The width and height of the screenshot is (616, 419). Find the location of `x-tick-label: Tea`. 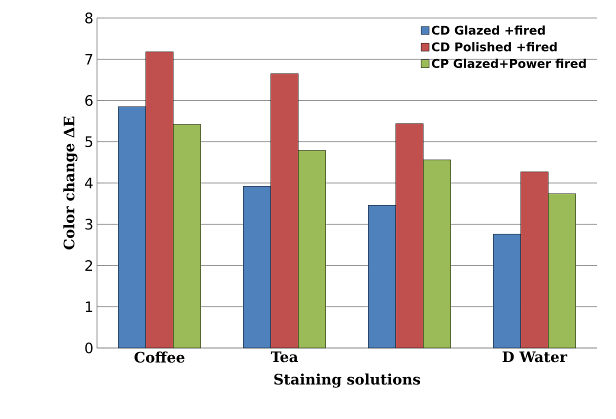

x-tick-label: Tea is located at coordinates (284, 357).